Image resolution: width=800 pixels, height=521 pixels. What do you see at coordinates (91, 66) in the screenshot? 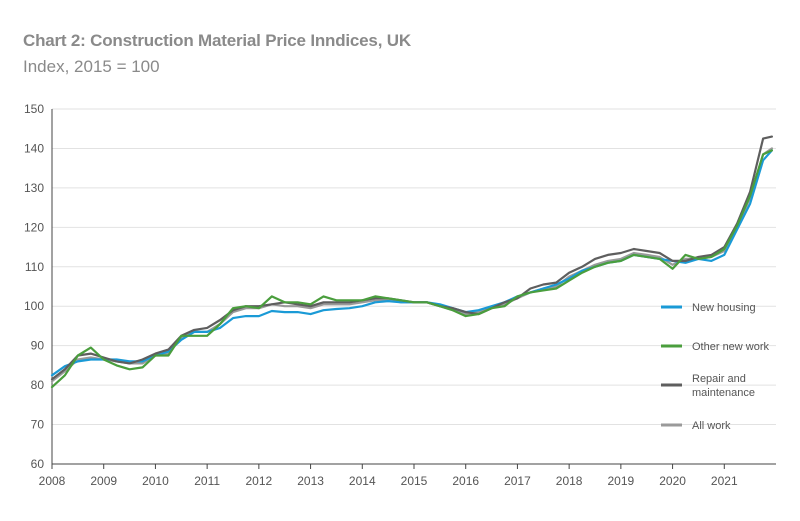
I see `chart-subtitle: Index, 2015 = 100` at bounding box center [91, 66].